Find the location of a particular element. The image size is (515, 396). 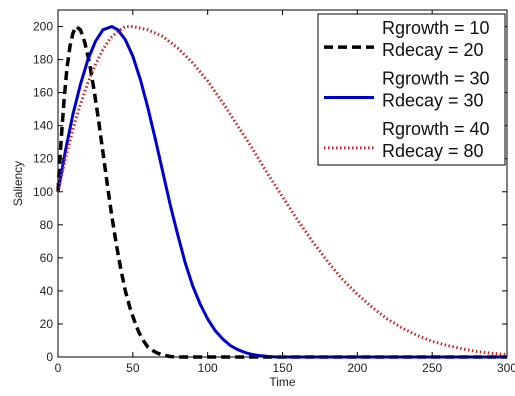

legend-label: Rdecay = 80 is located at coordinates (433, 151).